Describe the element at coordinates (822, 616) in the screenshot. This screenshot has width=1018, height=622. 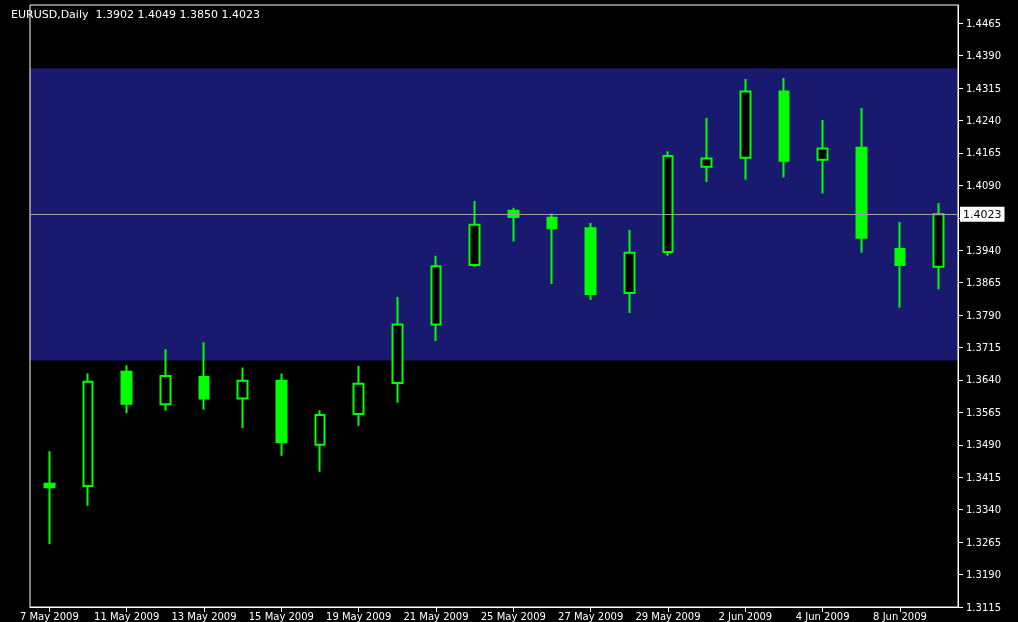
I see `x-tick-label: 4 Jun 2009` at that location.